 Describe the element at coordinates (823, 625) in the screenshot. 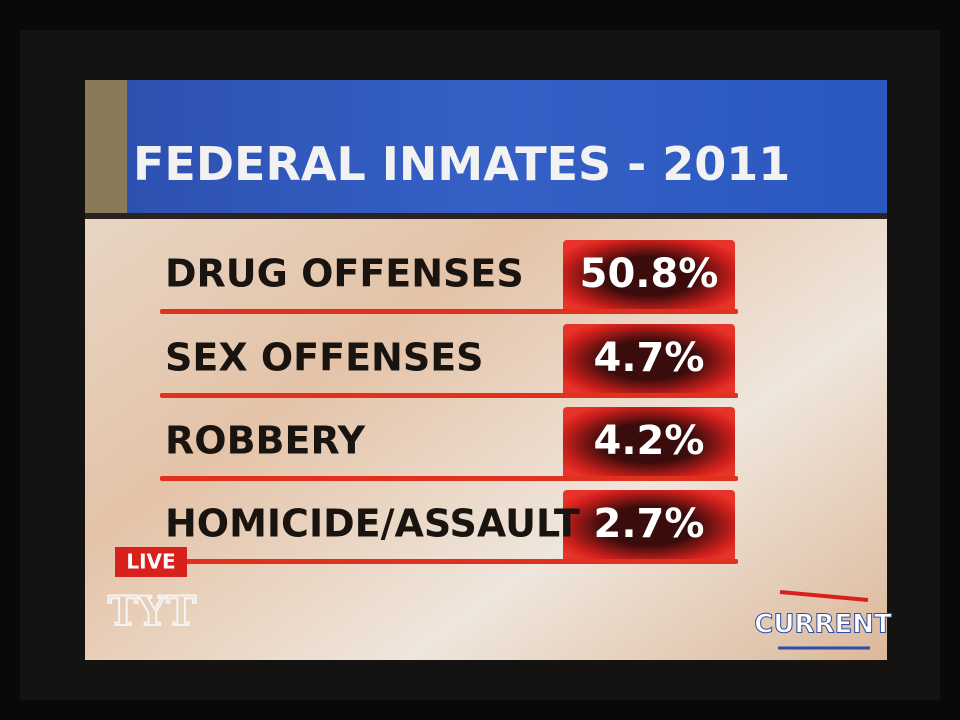

I see `network-logo: CURRENT` at that location.